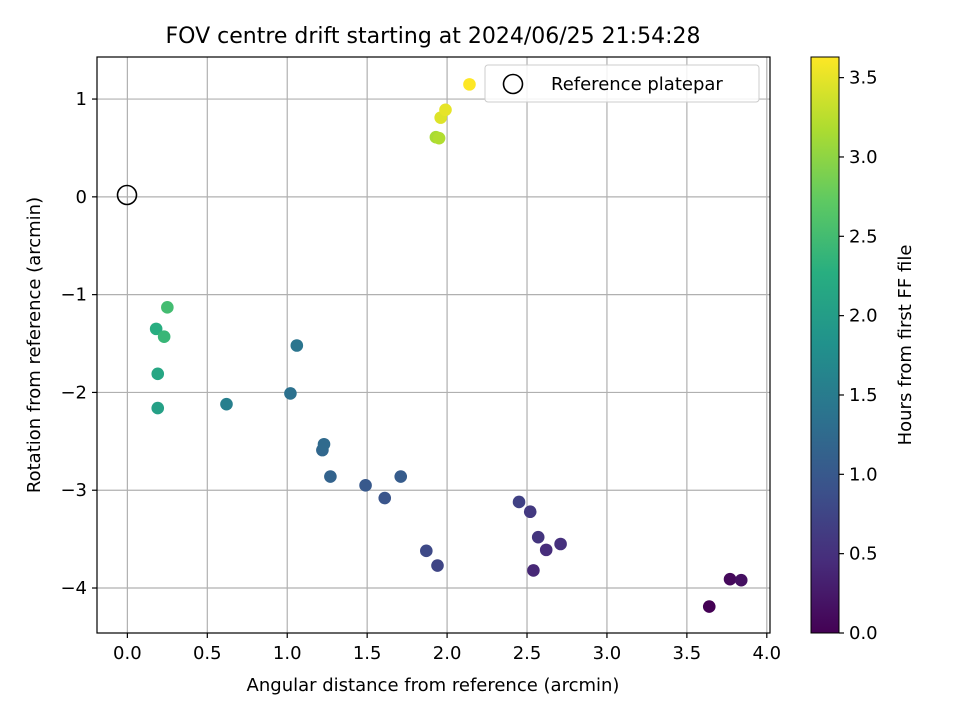  What do you see at coordinates (367, 653) in the screenshot?
I see `x-tick-label: 1.5` at bounding box center [367, 653].